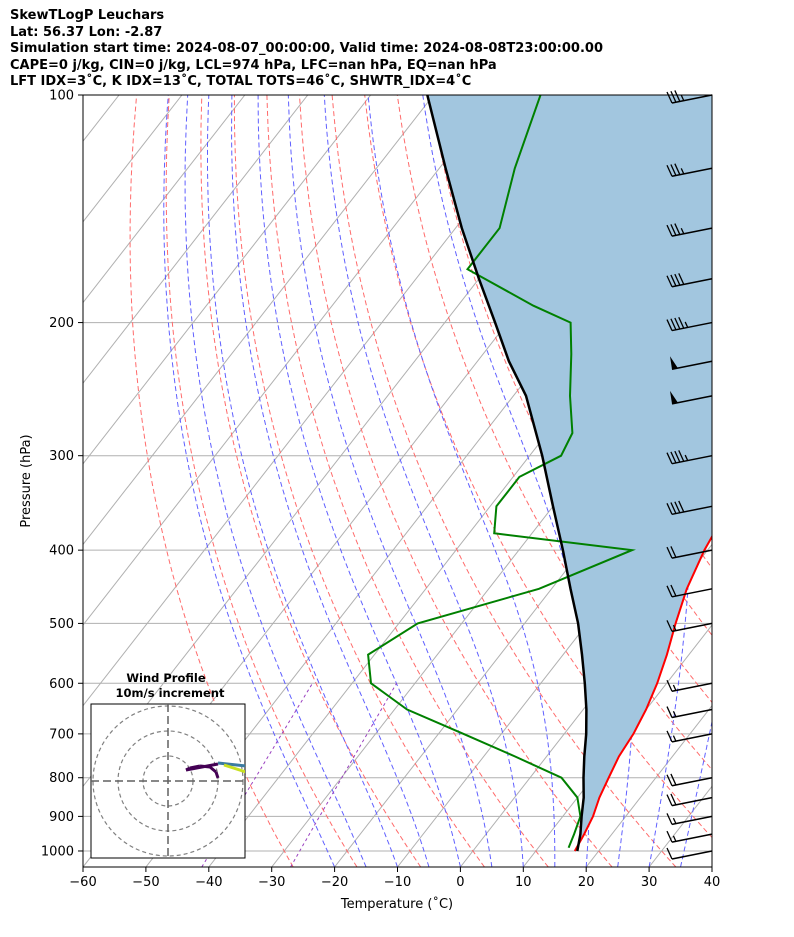 The width and height of the screenshot is (794, 937). What do you see at coordinates (26, 480) in the screenshot?
I see `y-axis-label: Pressure (hPa)` at bounding box center [26, 480].